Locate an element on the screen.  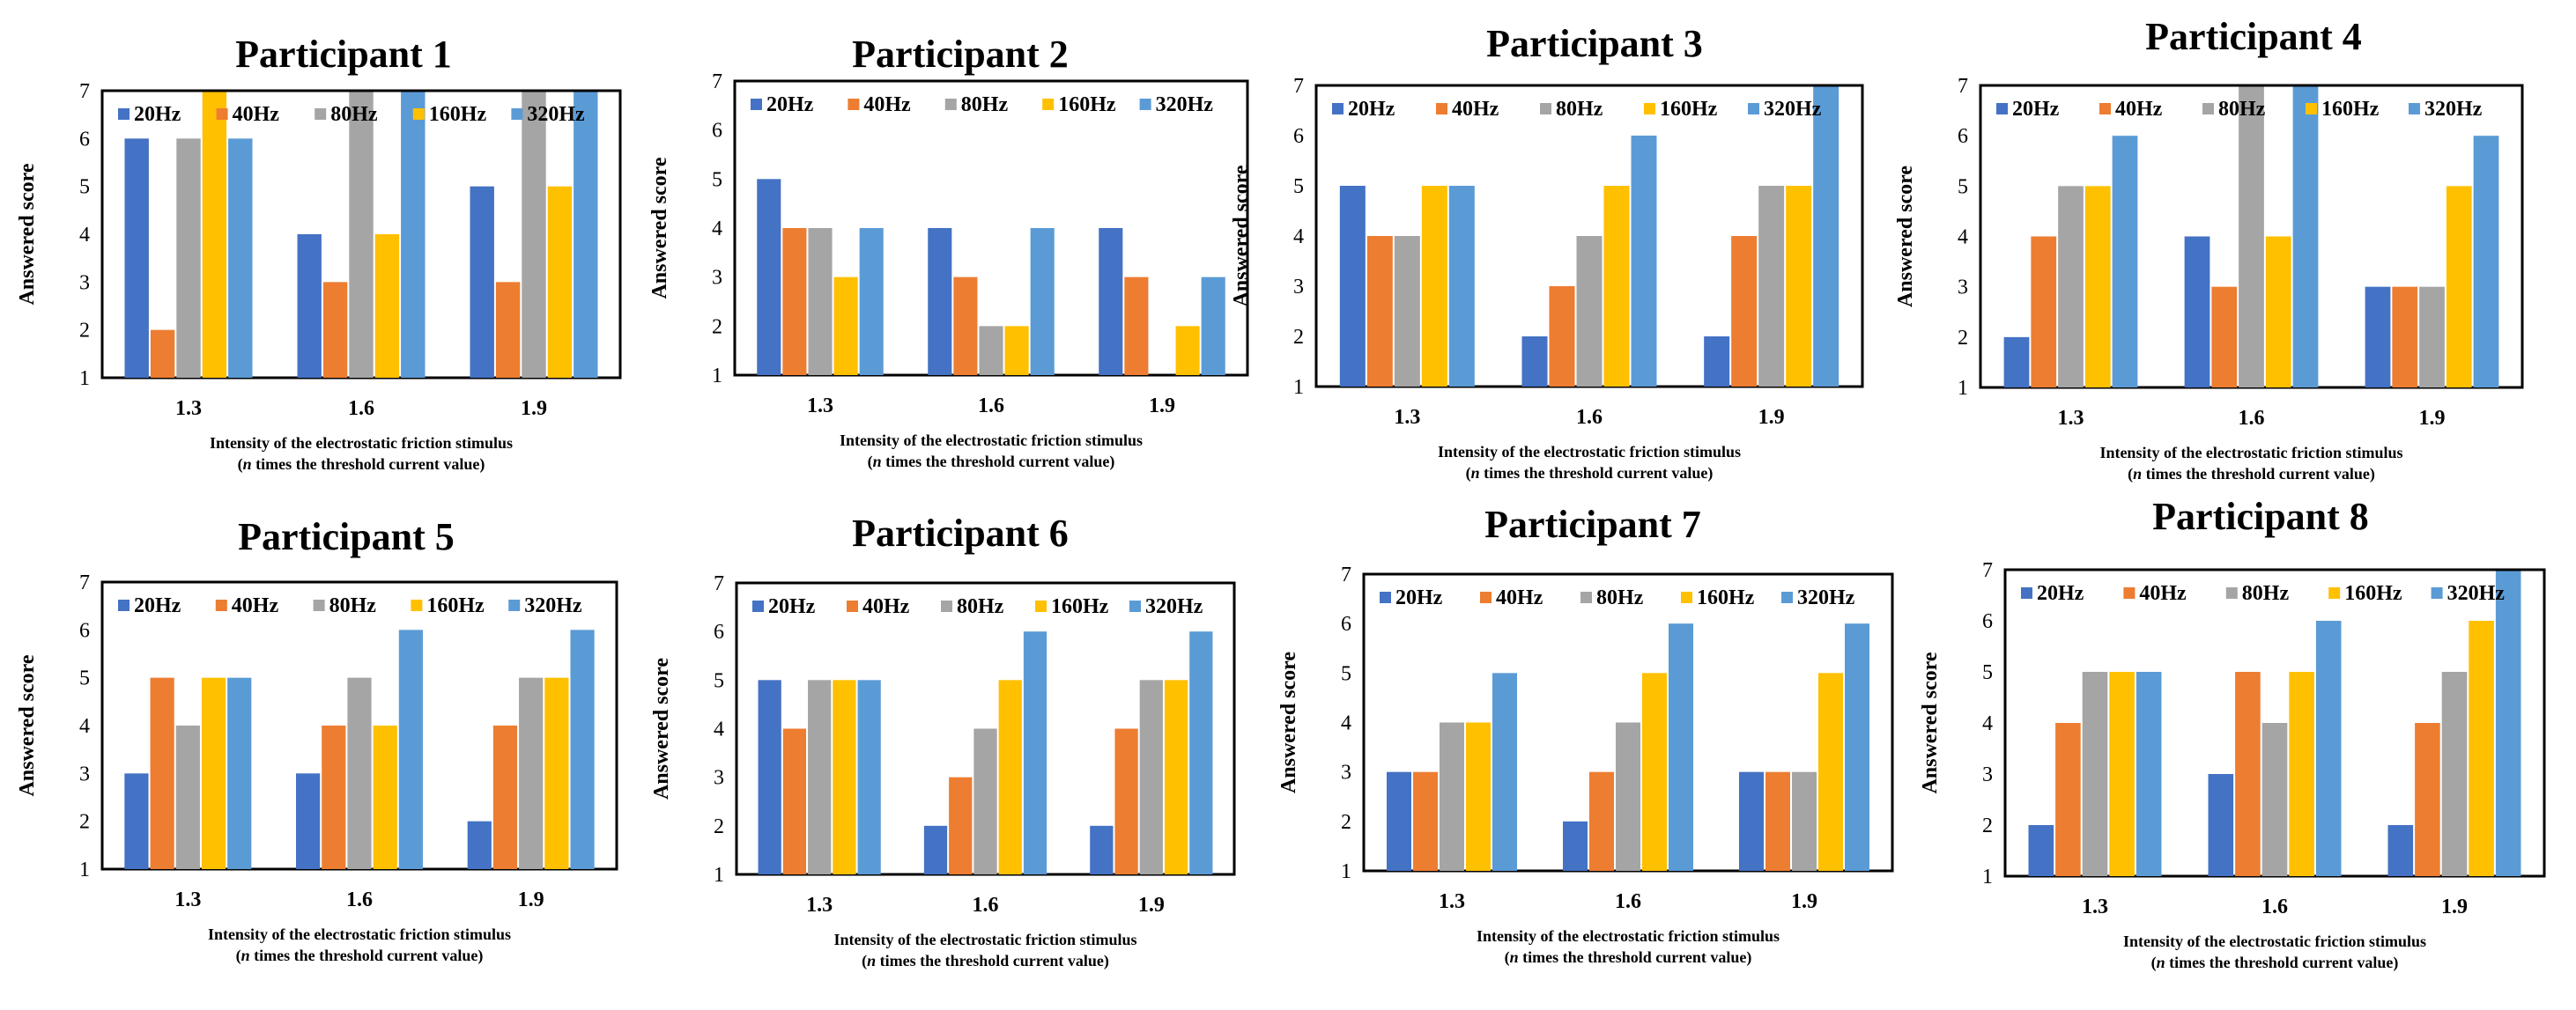
chart-title: Participant 3 is located at coordinates (1594, 43).